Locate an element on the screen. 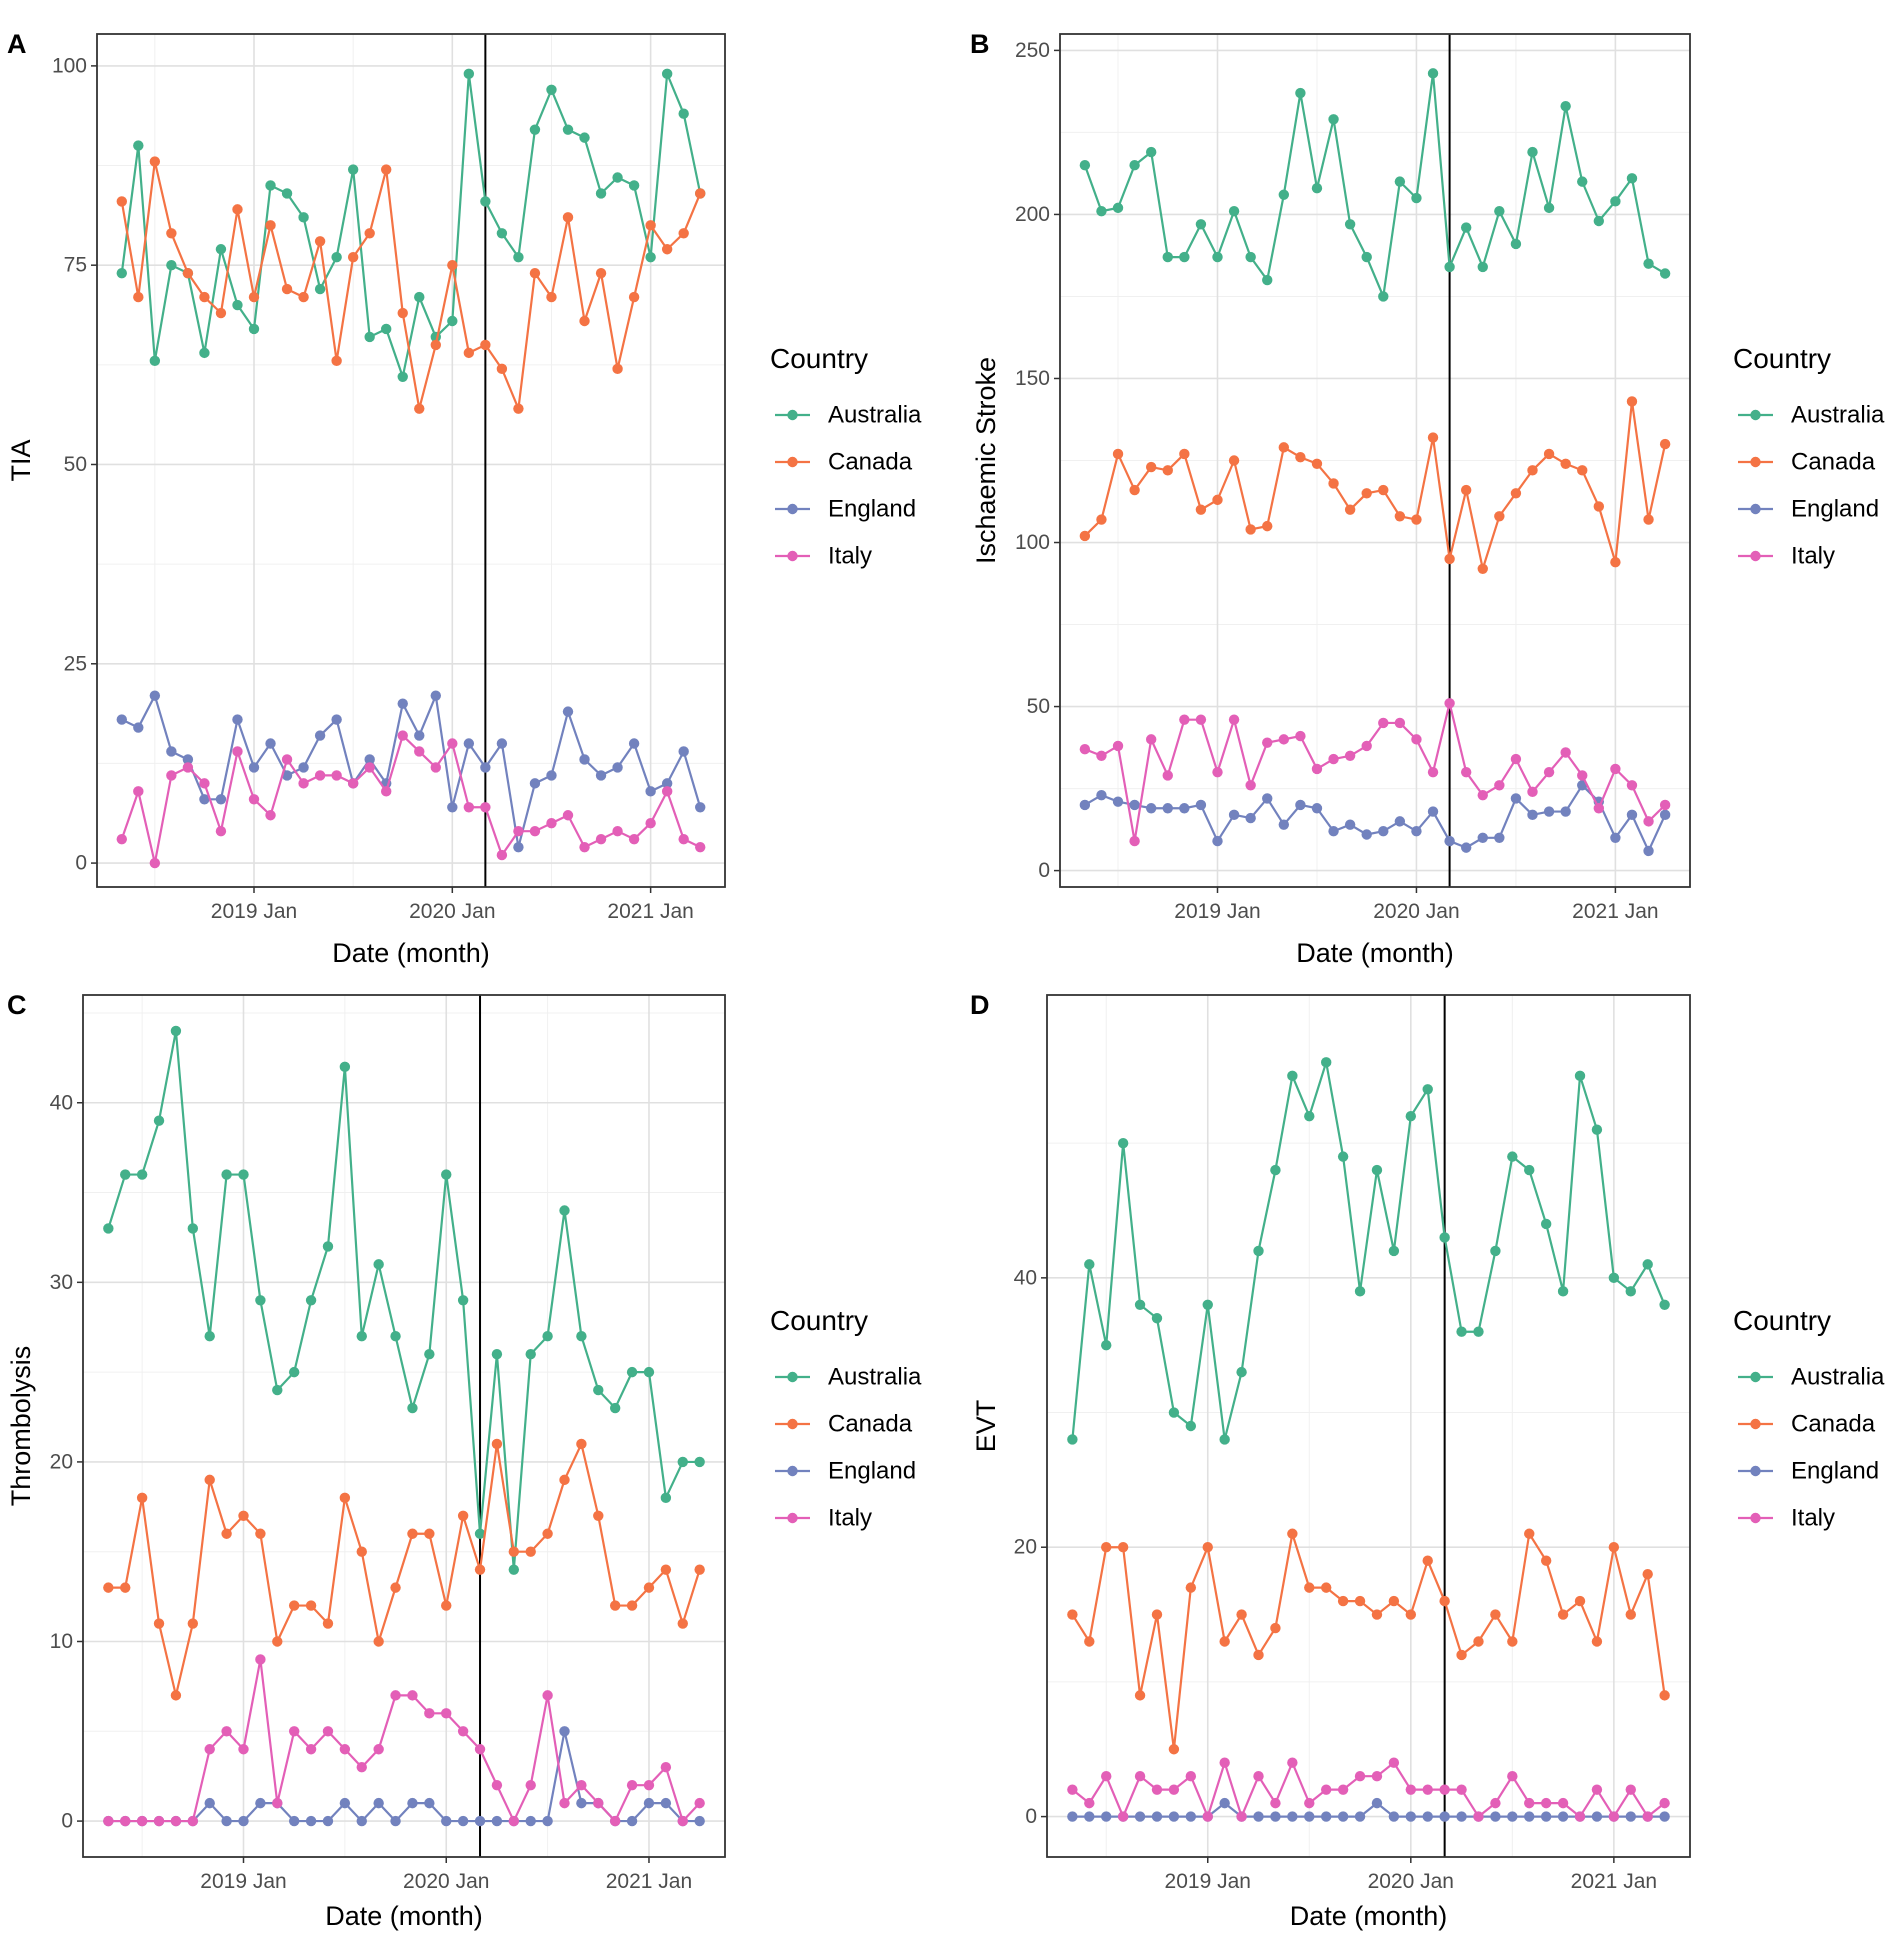 This screenshot has width=1897, height=1937. legend-label: England is located at coordinates (872, 509).